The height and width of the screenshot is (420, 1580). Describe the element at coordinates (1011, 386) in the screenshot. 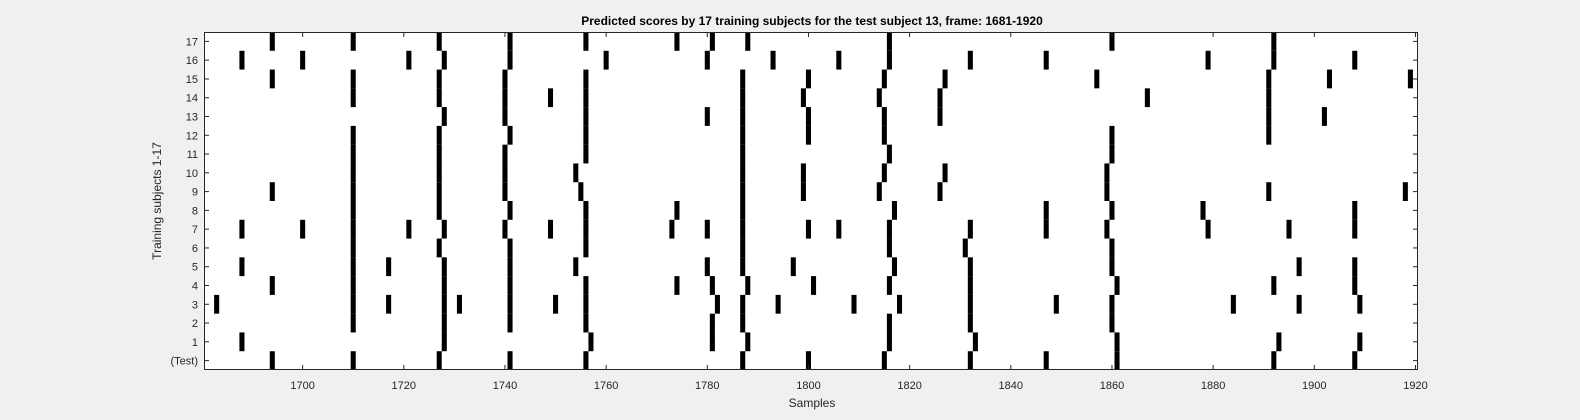

I see `x-tick-label-7: 1840` at that location.